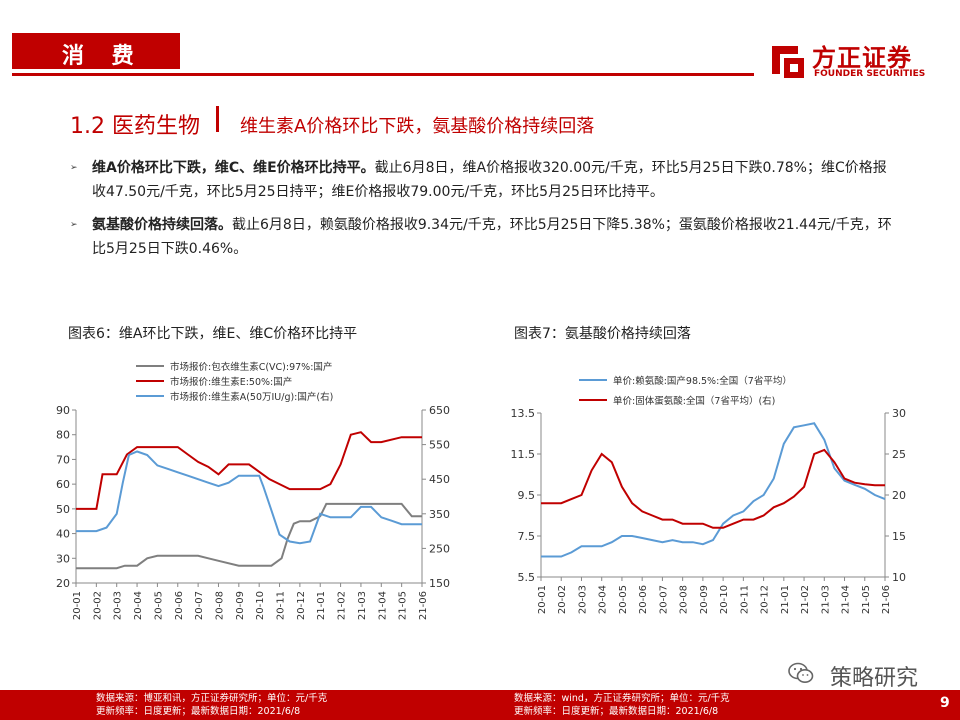 The height and width of the screenshot is (720, 960). Describe the element at coordinates (785, 599) in the screenshot. I see `chart2-xtick-label: 21-01` at that location.